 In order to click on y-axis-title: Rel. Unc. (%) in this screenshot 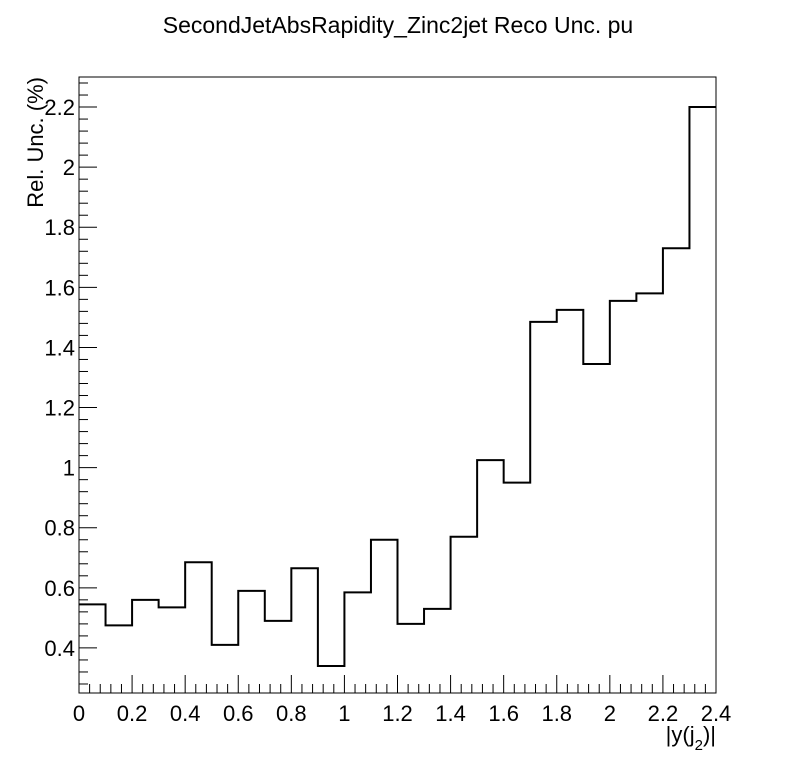, I will do `click(35, 142)`.